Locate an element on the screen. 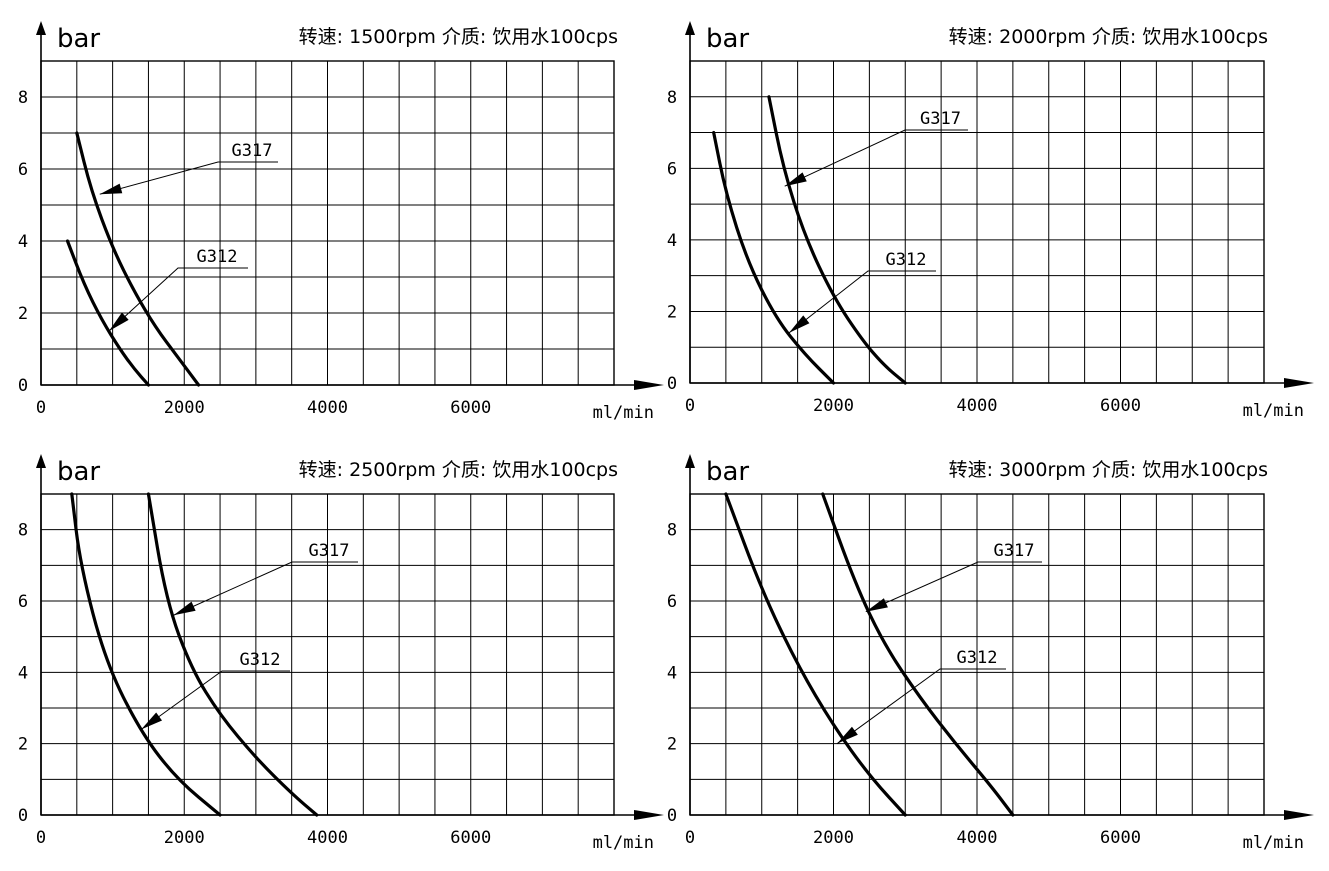 This screenshot has height=871, width=1329. series-line-g317 is located at coordinates (138, 259).